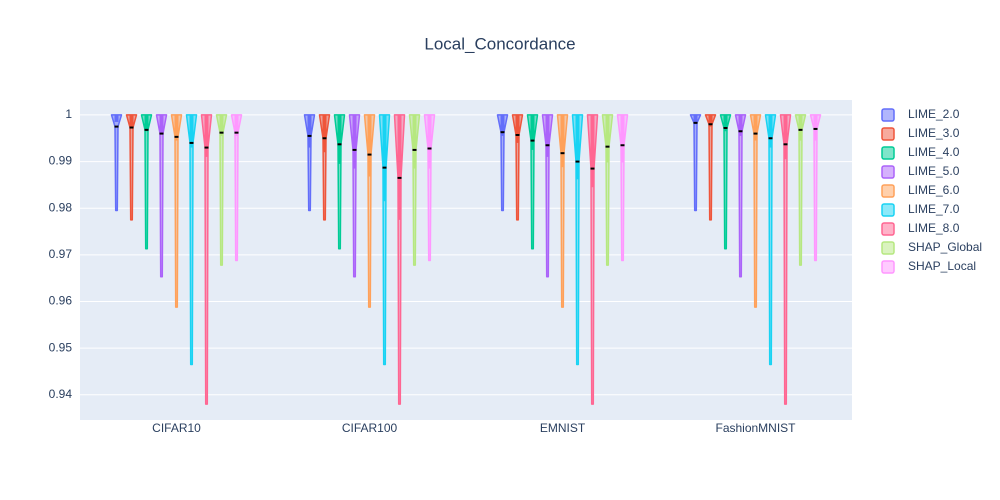 This screenshot has width=1000, height=500. What do you see at coordinates (176, 428) in the screenshot?
I see `x-tick-label: CIFAR10` at bounding box center [176, 428].